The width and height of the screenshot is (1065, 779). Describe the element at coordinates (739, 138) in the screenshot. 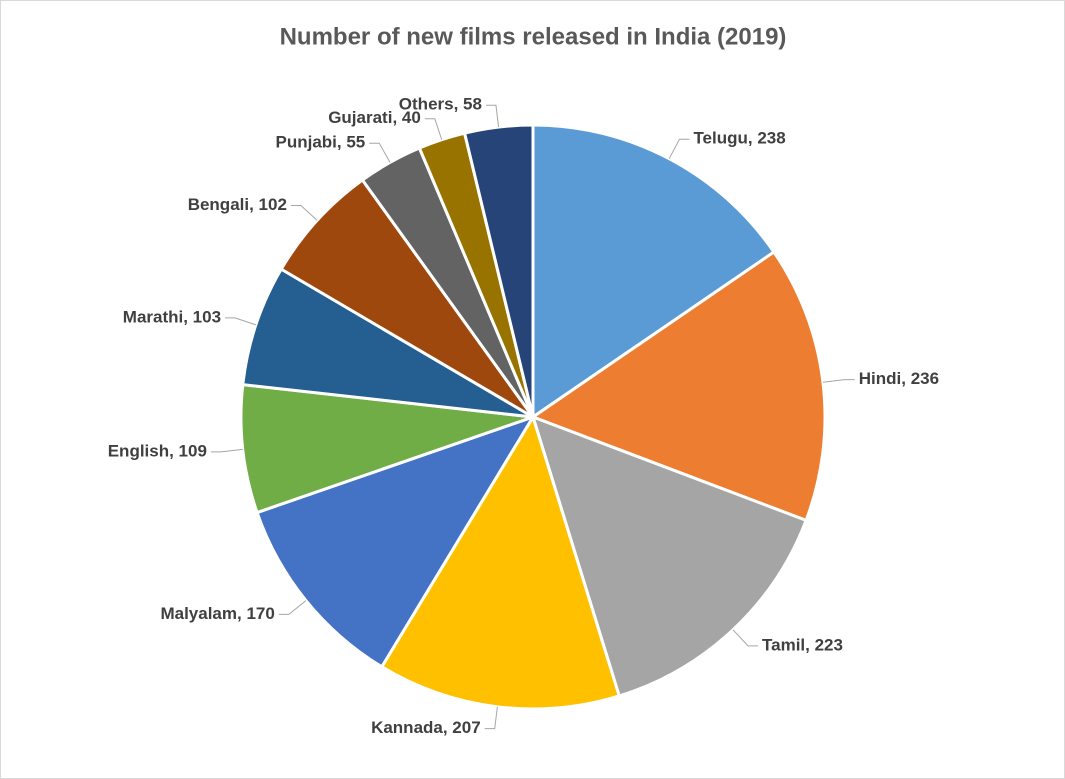

I see `data-label: Telugu, 238` at that location.